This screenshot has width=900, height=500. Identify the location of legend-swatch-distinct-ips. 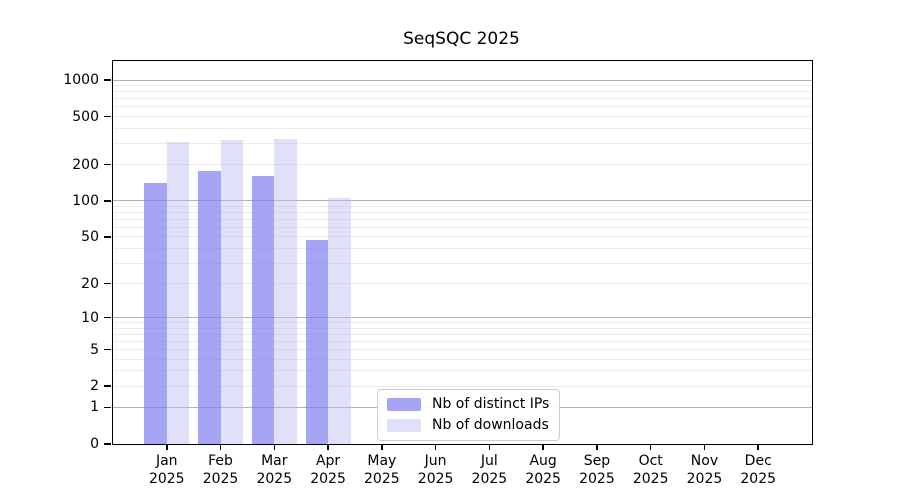
(404, 404).